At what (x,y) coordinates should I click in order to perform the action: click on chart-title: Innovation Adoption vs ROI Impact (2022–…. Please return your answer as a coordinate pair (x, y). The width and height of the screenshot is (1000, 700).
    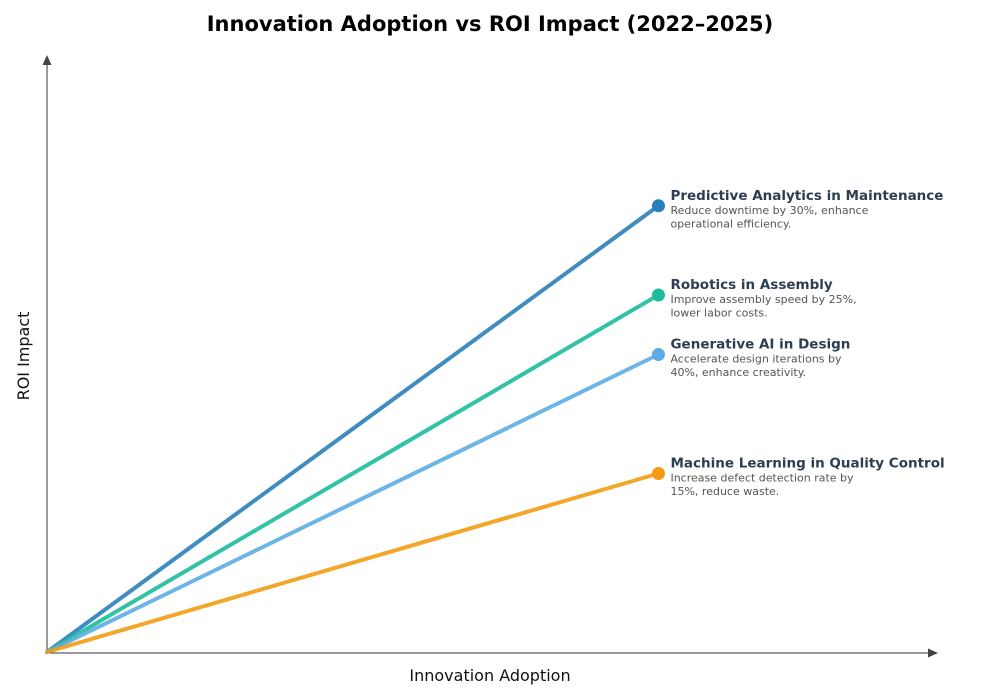
    Looking at the image, I should click on (490, 24).